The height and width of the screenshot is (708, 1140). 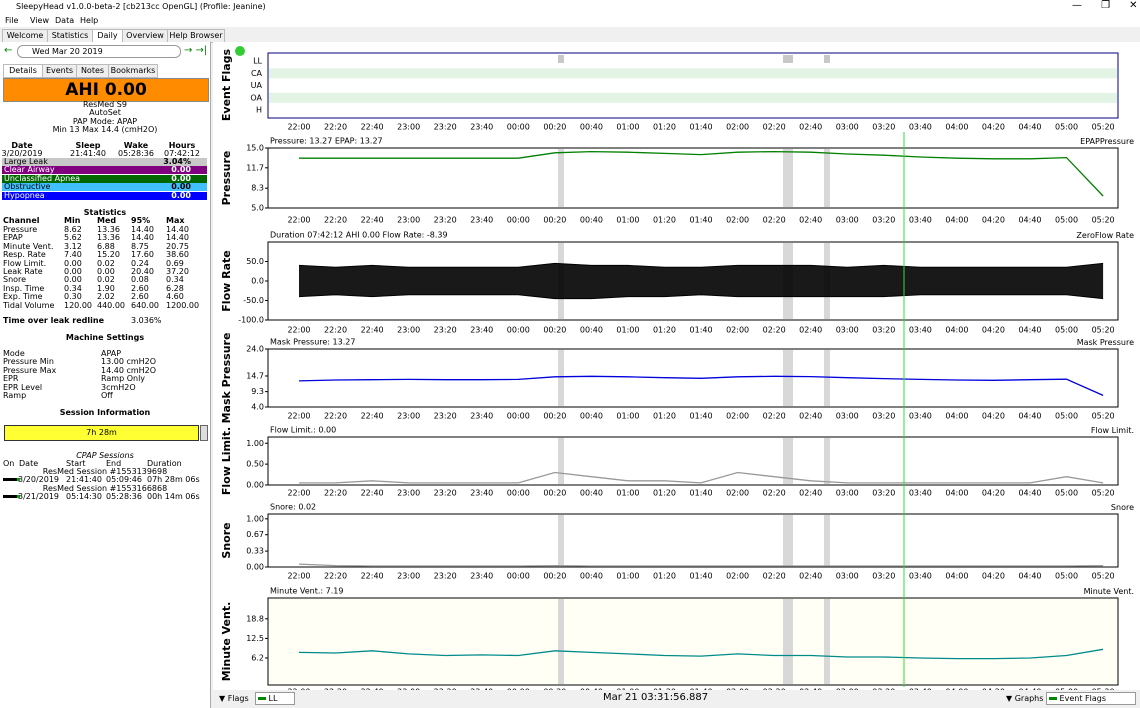 What do you see at coordinates (39, 479) in the screenshot?
I see `session-date: 3/20/2019` at bounding box center [39, 479].